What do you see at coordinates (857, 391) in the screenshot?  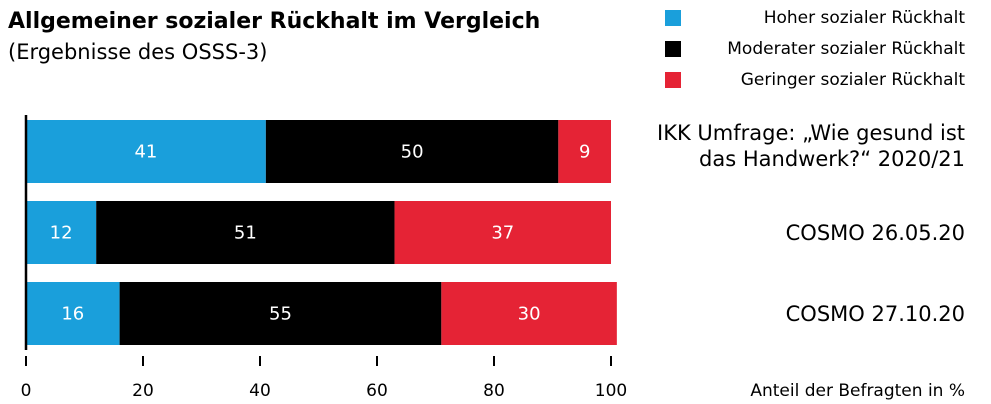 I see `x-axis-label: Anteil der Befragten in %` at bounding box center [857, 391].